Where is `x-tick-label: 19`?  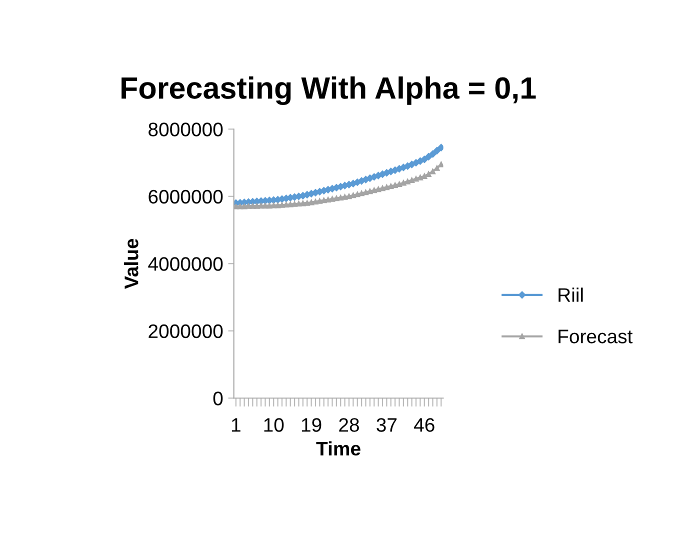
x-tick-label: 19 is located at coordinates (312, 425).